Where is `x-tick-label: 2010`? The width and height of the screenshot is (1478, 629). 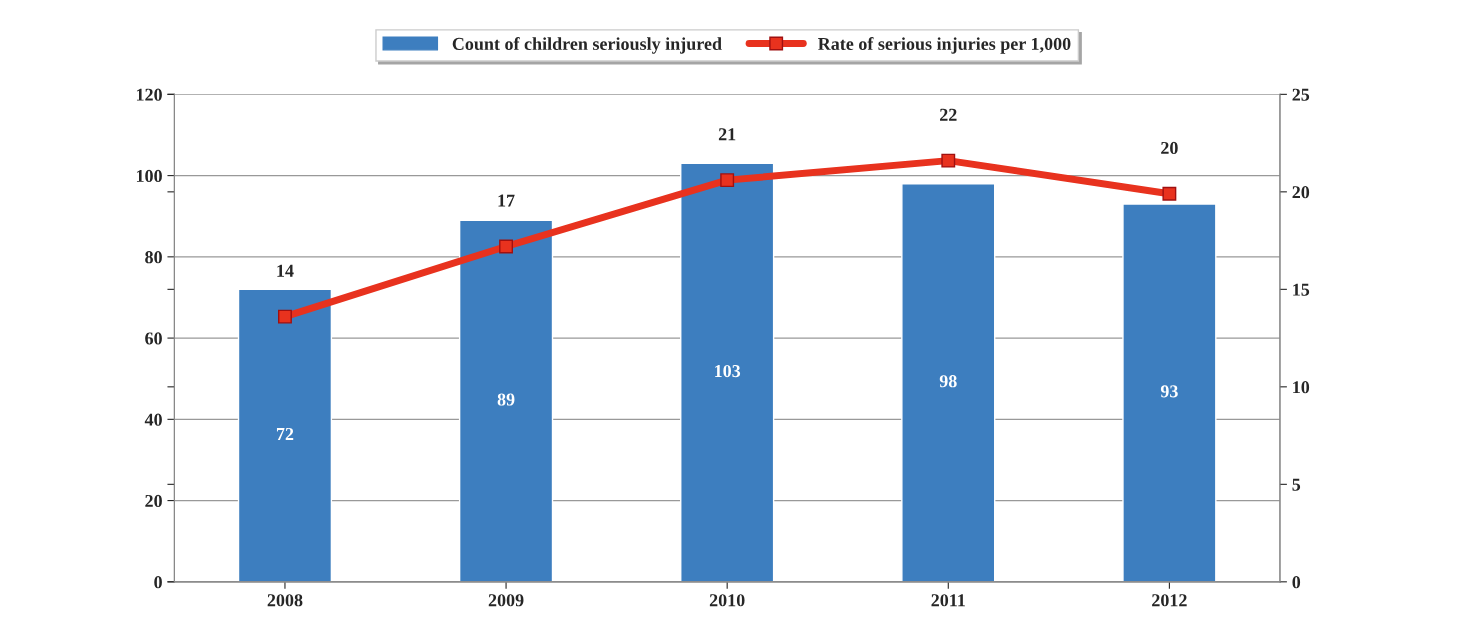
x-tick-label: 2010 is located at coordinates (727, 600).